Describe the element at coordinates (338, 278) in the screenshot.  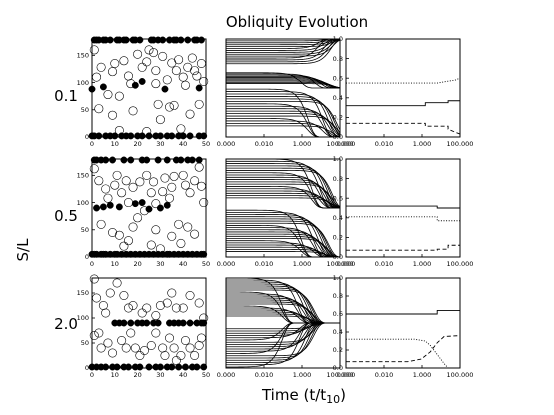
I see `row3-col3-y-tick-label: 1.0` at that location.